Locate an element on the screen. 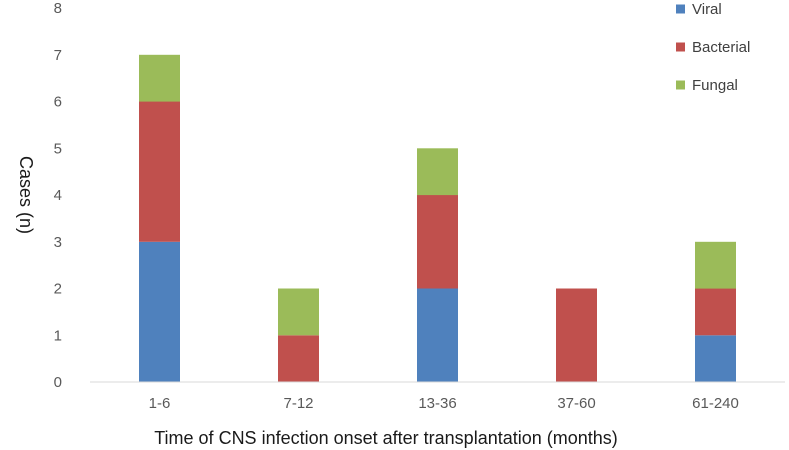 This screenshot has width=789, height=450. legend-swatch-bacterial is located at coordinates (680, 47).